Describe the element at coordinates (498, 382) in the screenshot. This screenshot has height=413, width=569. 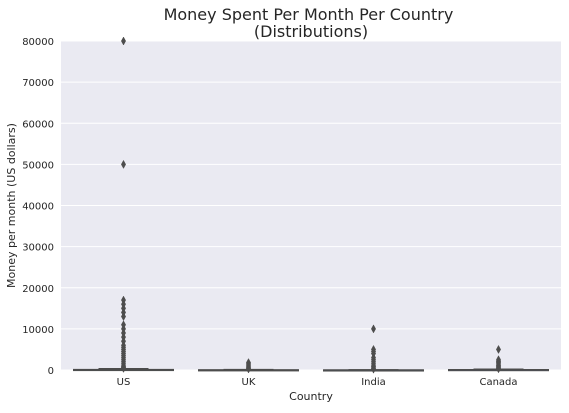
I see `x-tick-label: Canada` at that location.